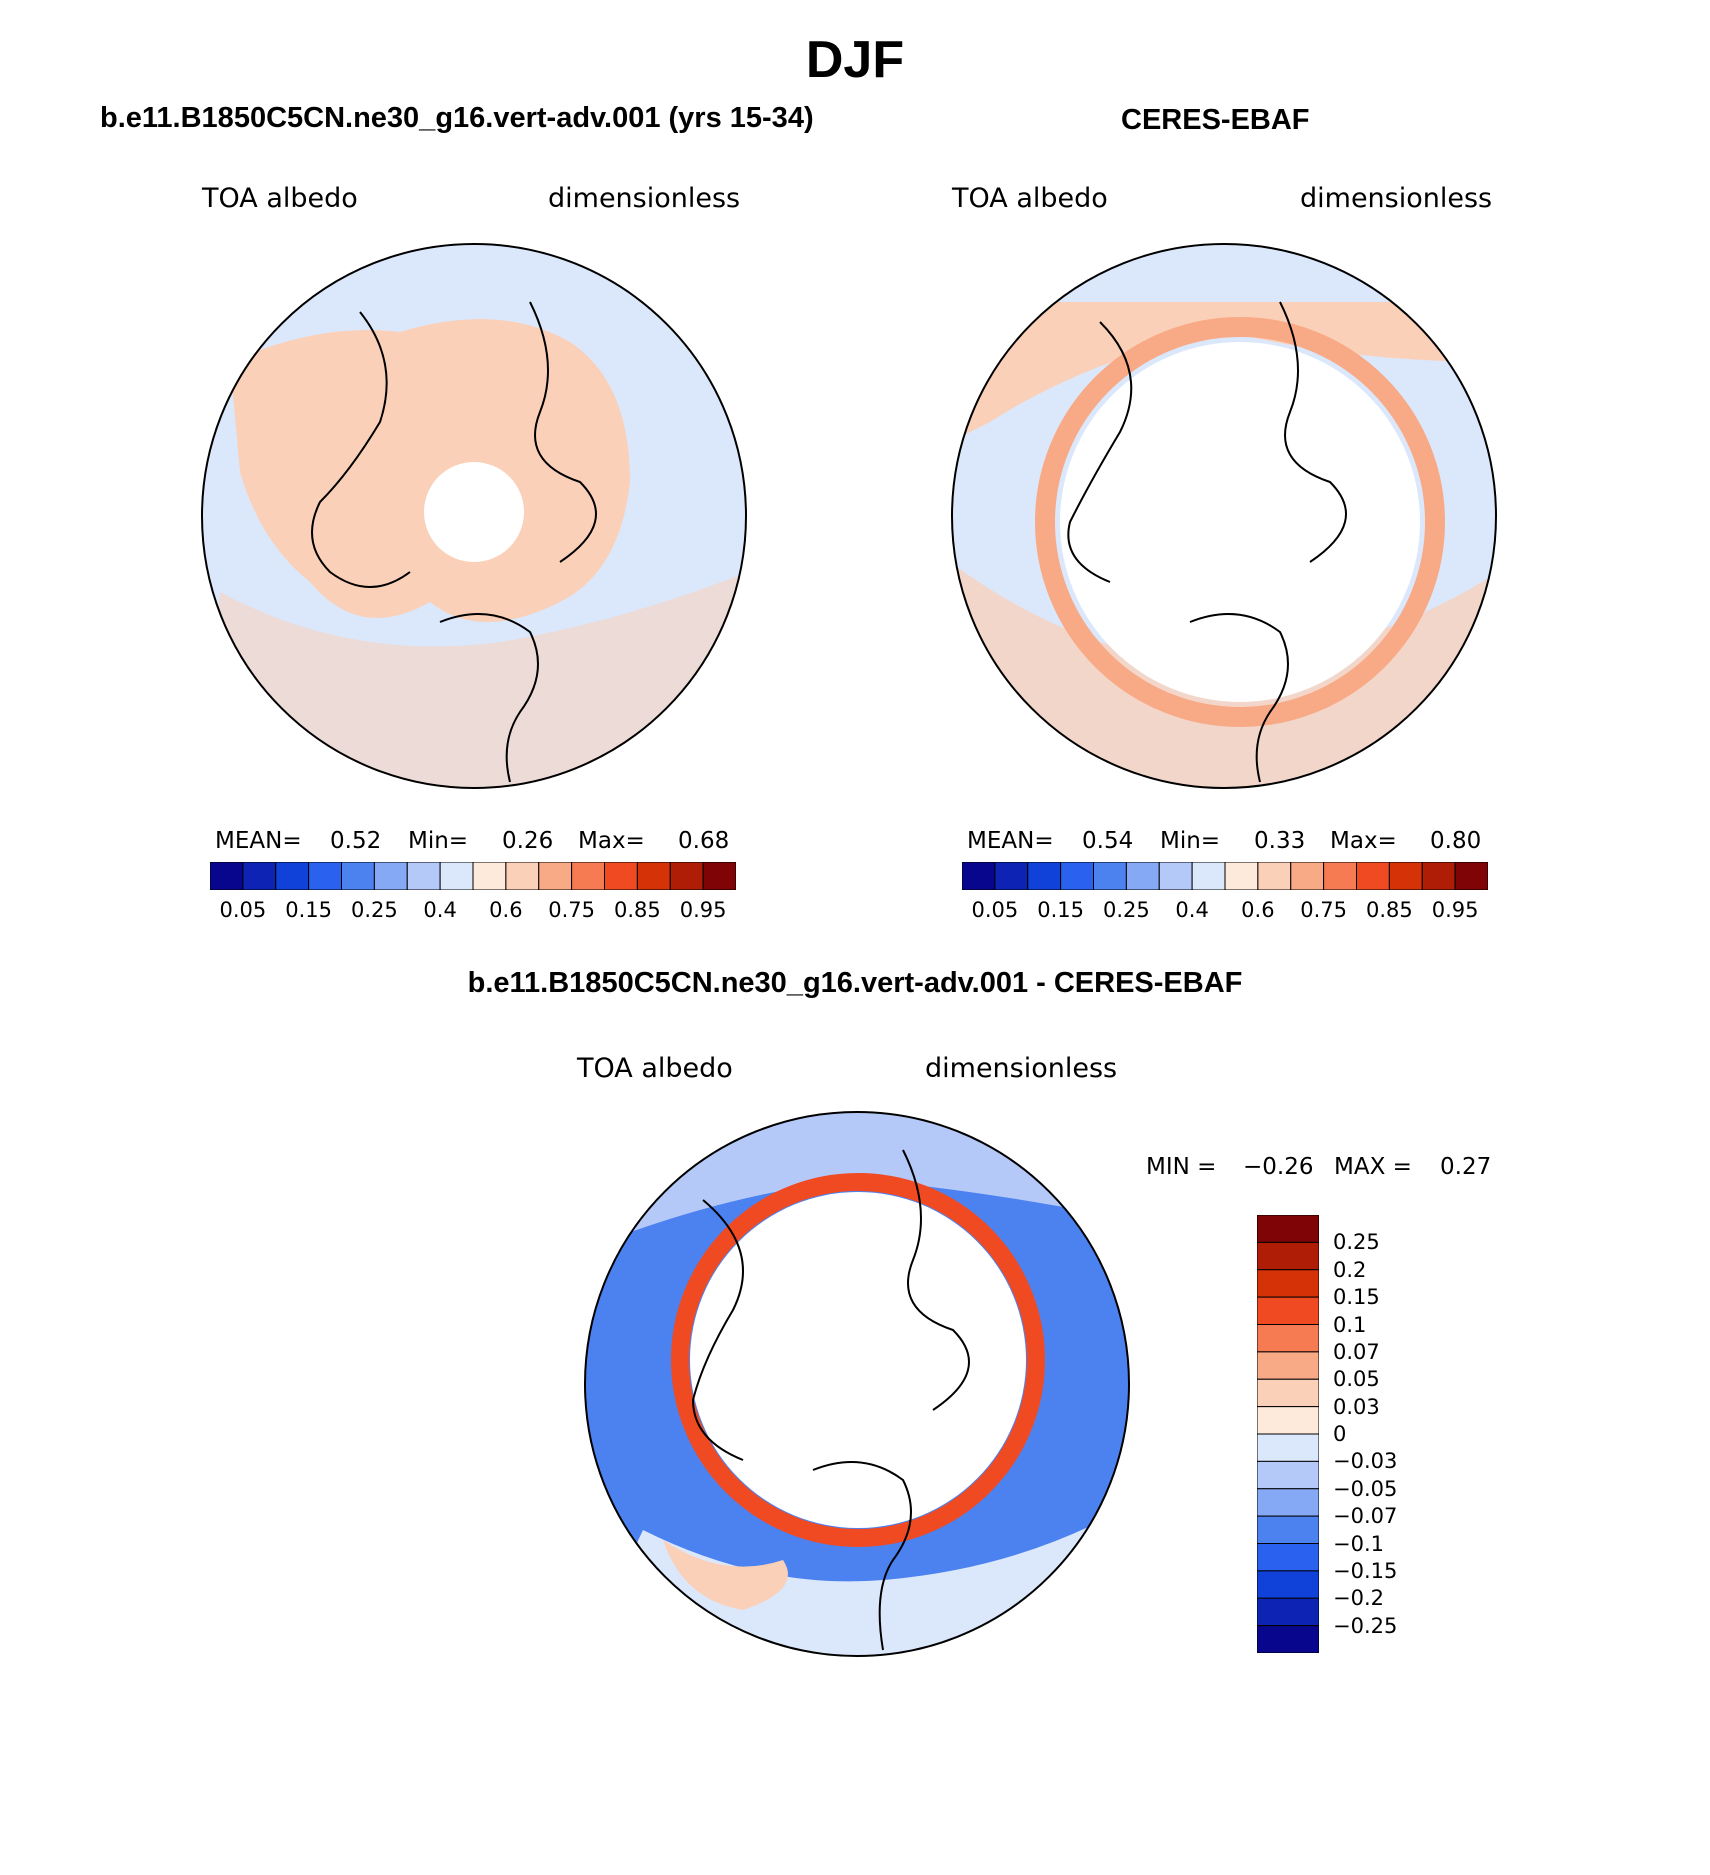 This screenshot has width=1710, height=1875. What do you see at coordinates (1224, 372) in the screenshot?
I see `obs-high-albedo-region` at bounding box center [1224, 372].